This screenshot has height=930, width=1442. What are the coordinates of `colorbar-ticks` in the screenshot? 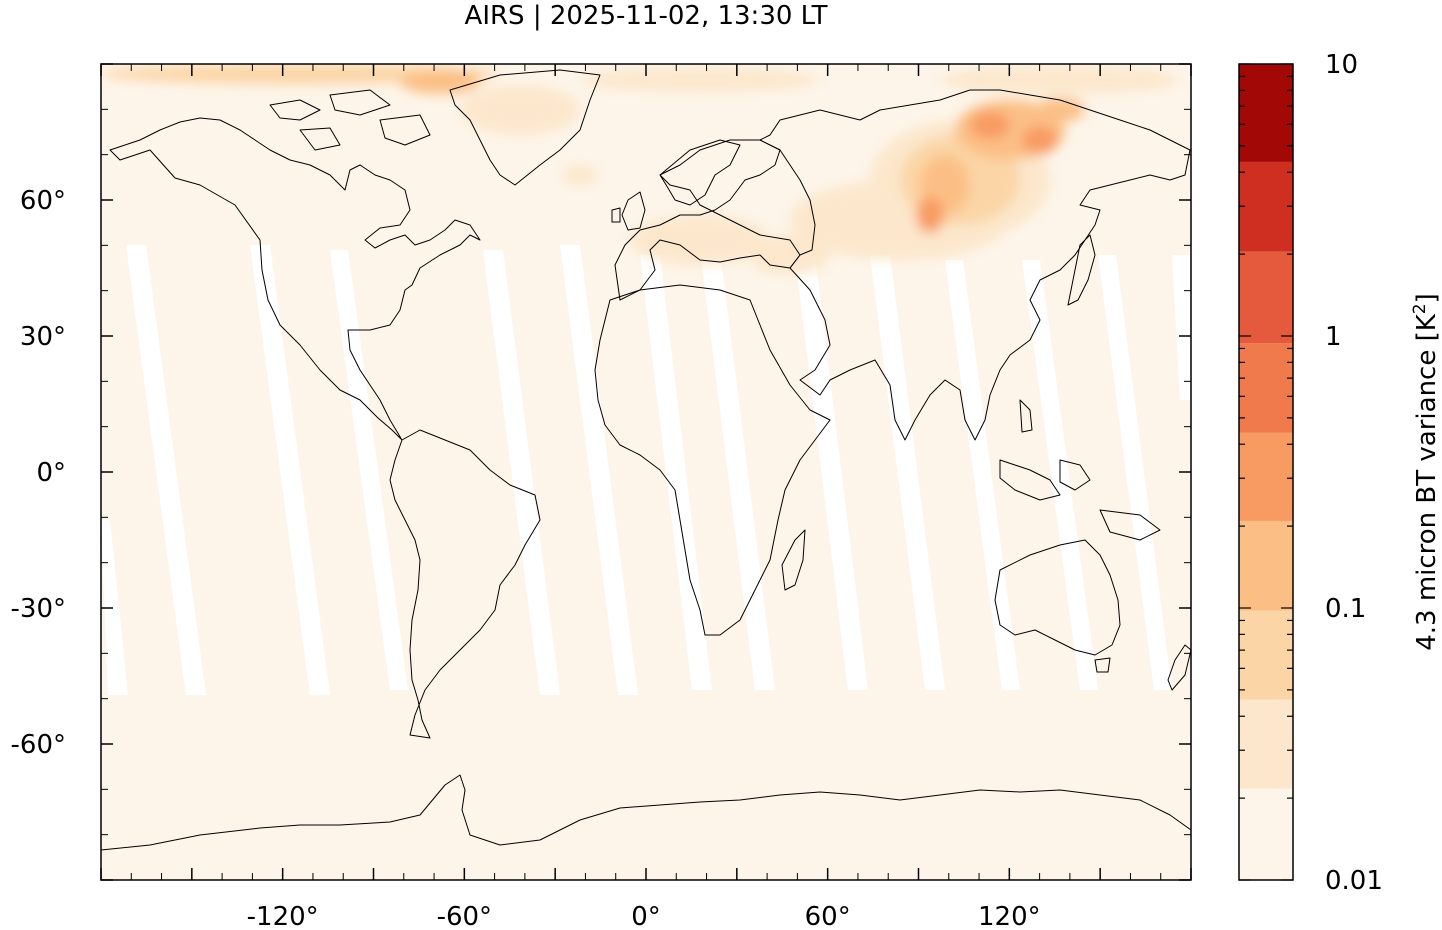 It's located at (1266, 472).